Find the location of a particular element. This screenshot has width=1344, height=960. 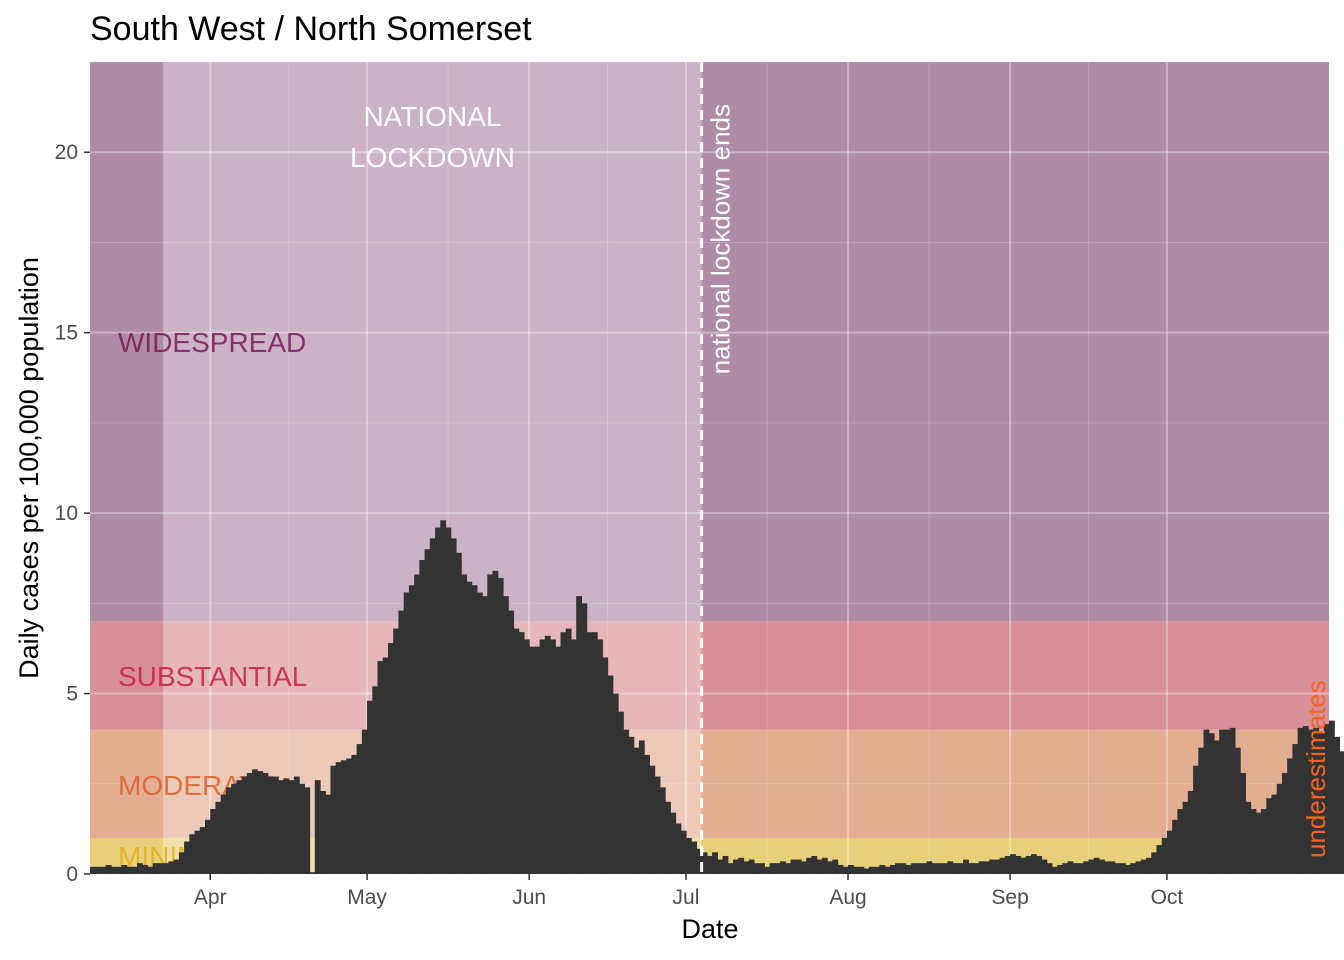

band-substantial is located at coordinates (709, 675).